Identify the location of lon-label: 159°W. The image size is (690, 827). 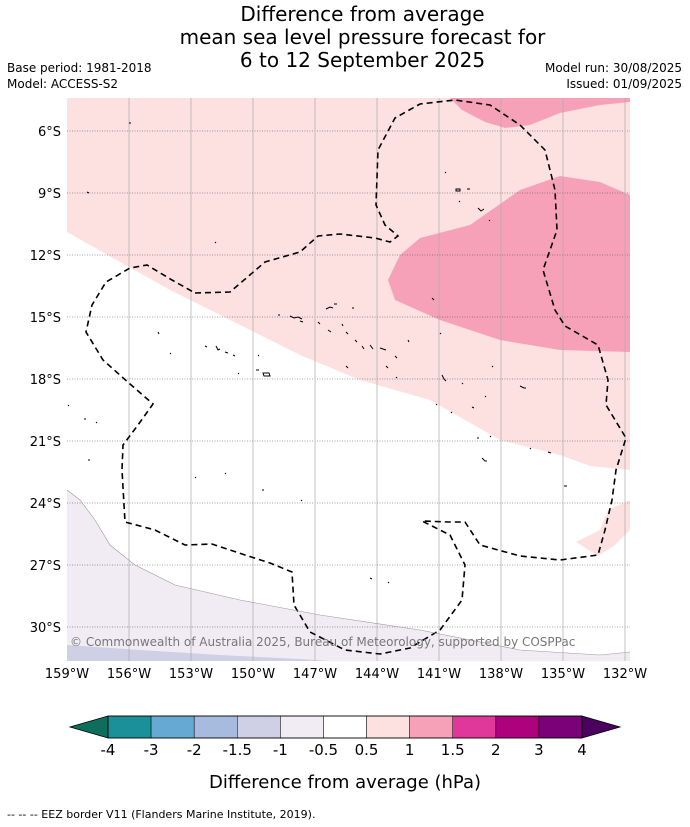
(67, 674).